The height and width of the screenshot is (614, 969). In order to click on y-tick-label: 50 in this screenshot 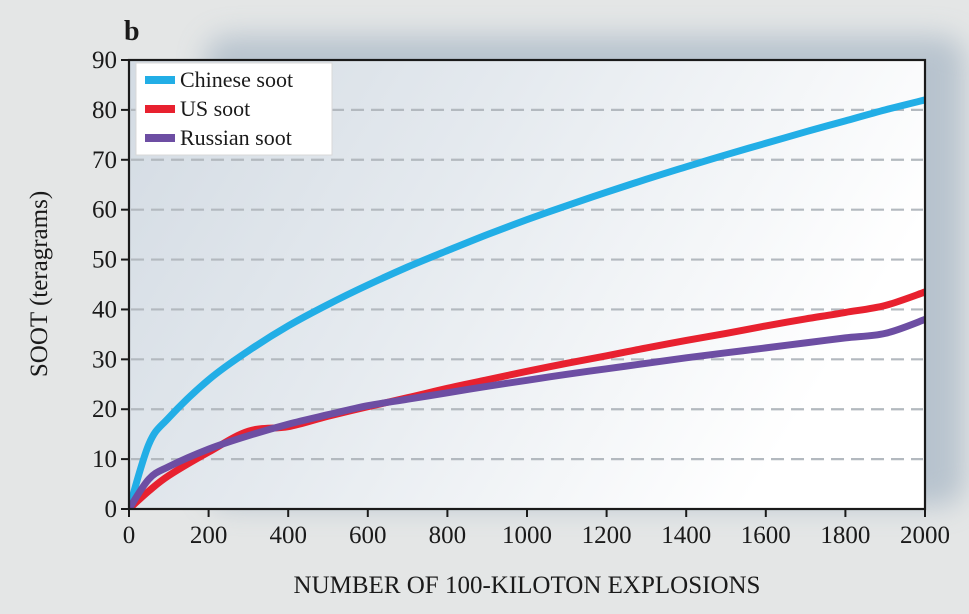, I will do `click(104, 260)`.